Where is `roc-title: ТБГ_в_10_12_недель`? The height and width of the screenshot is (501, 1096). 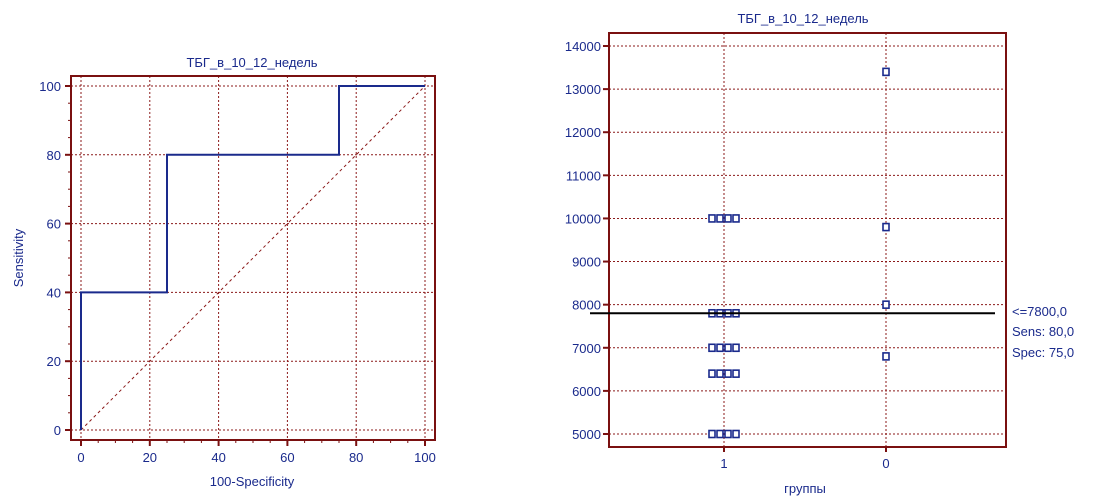
roc-title: ТБГ_в_10_12_недель is located at coordinates (251, 62).